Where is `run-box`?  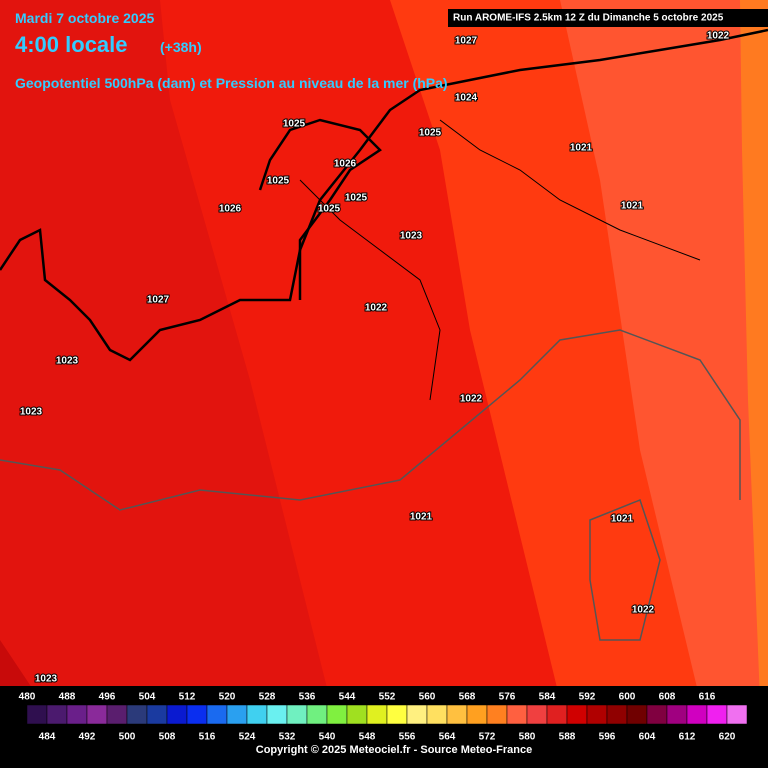
run-box is located at coordinates (608, 18).